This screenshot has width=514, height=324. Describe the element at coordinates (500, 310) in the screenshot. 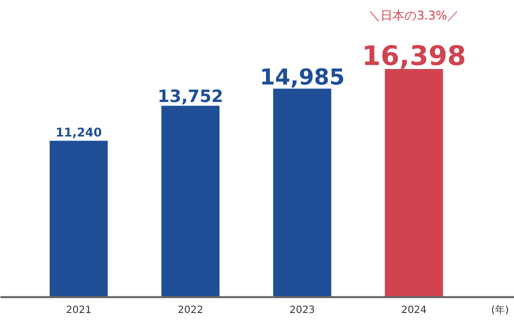

I see `x-axis-title: (年)` at that location.